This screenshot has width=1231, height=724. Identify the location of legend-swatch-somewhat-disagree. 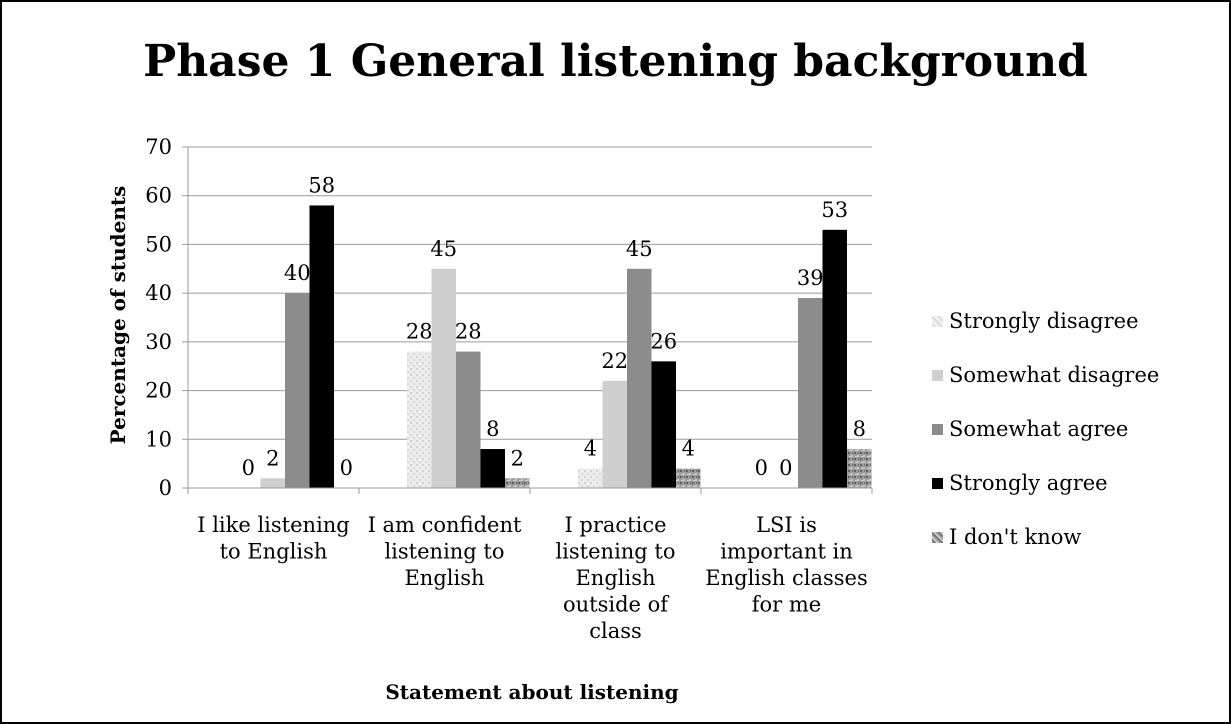
(937, 375).